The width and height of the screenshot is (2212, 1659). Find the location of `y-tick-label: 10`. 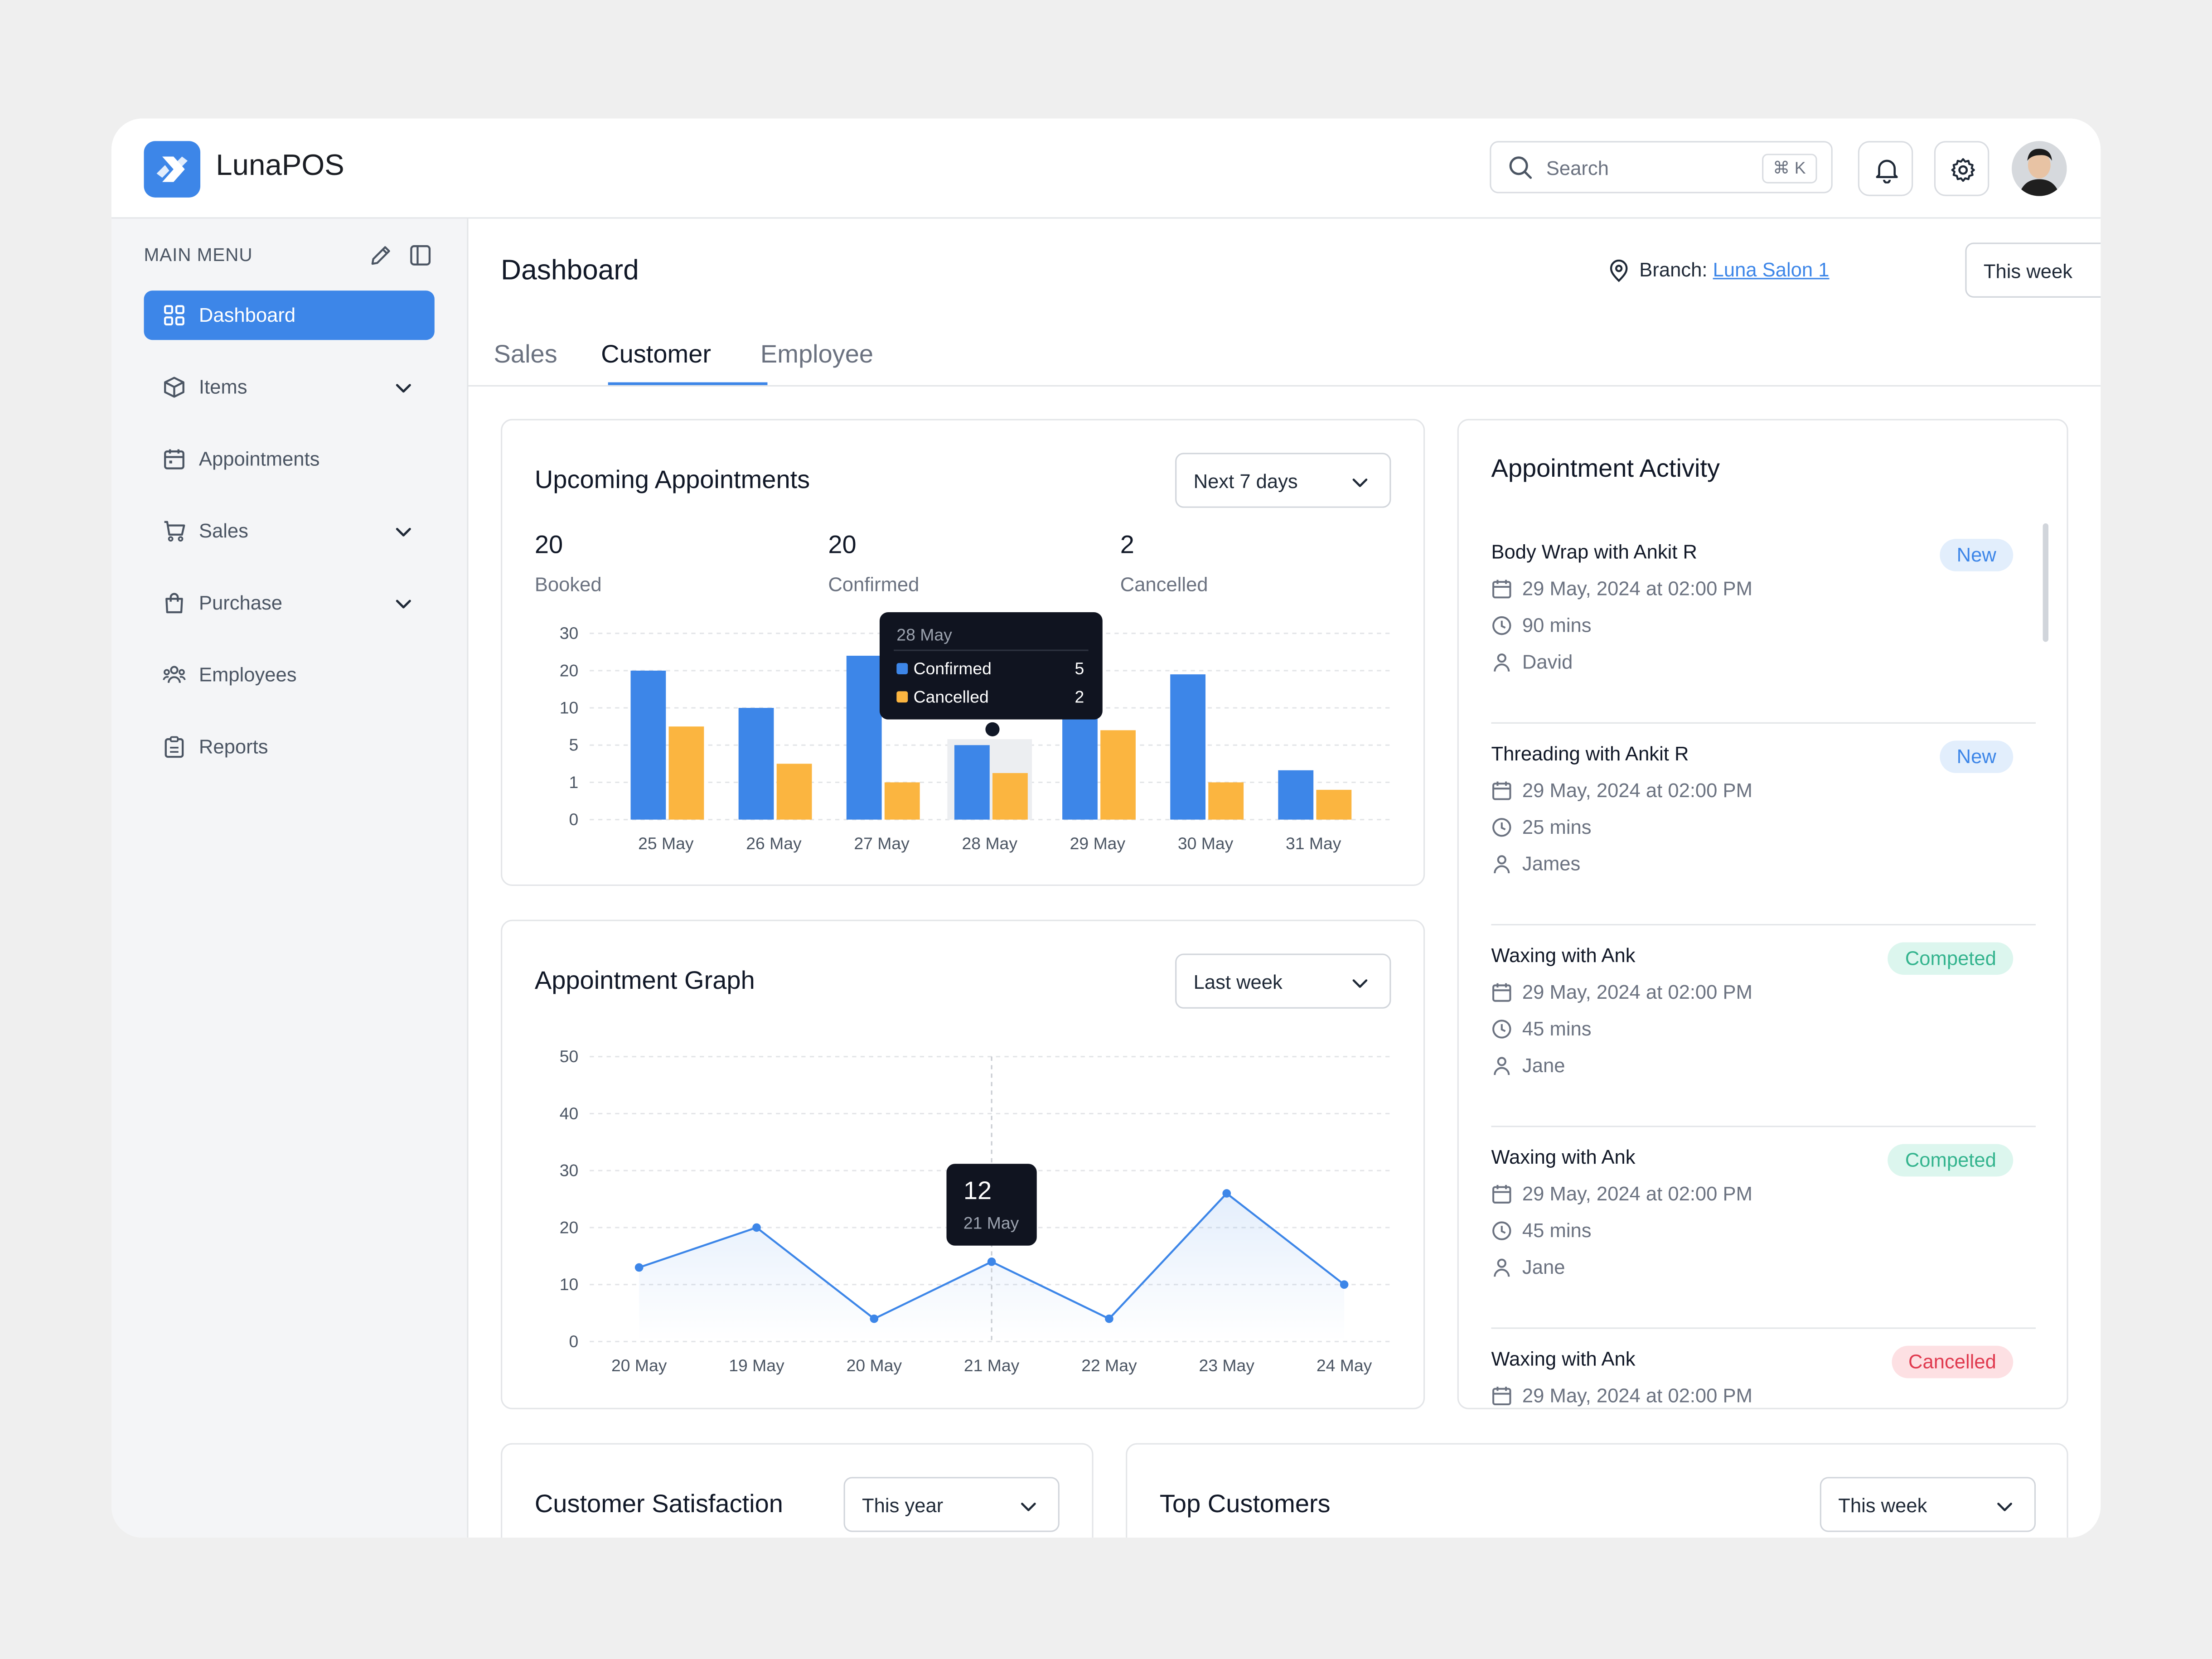

y-tick-label: 10 is located at coordinates (569, 1284).